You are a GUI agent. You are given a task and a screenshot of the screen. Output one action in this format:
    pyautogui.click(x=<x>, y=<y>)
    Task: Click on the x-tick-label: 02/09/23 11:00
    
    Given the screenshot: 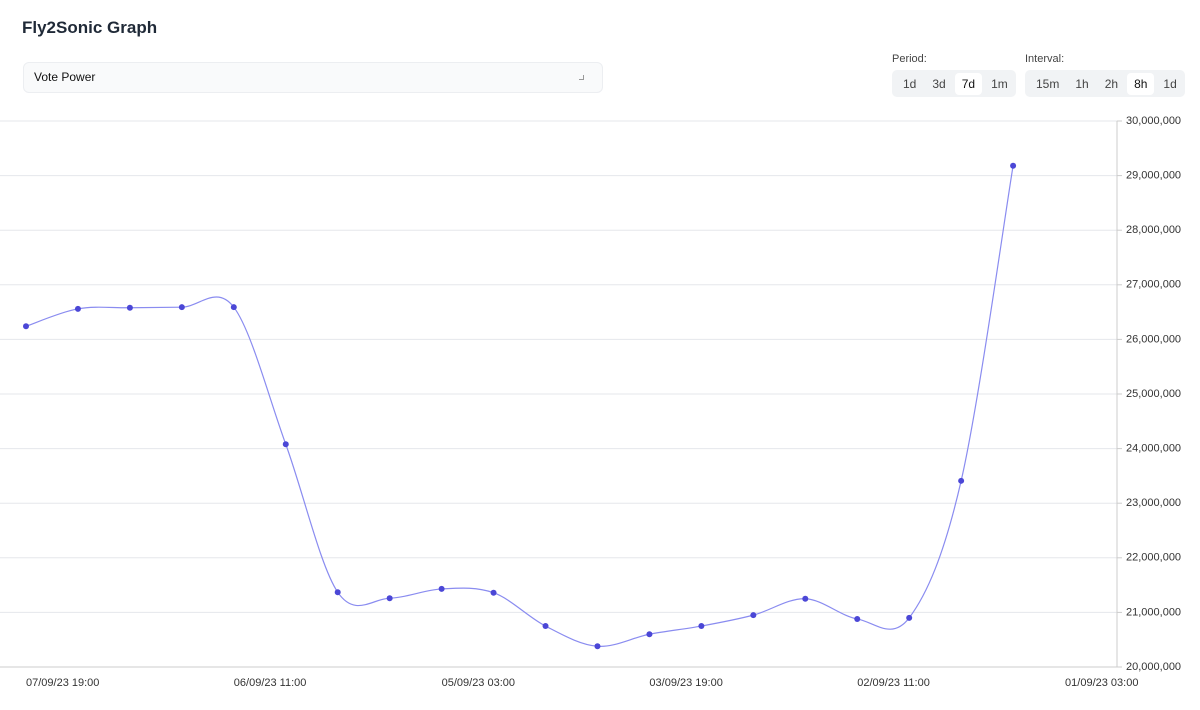 What is the action you would take?
    pyautogui.click(x=893, y=683)
    